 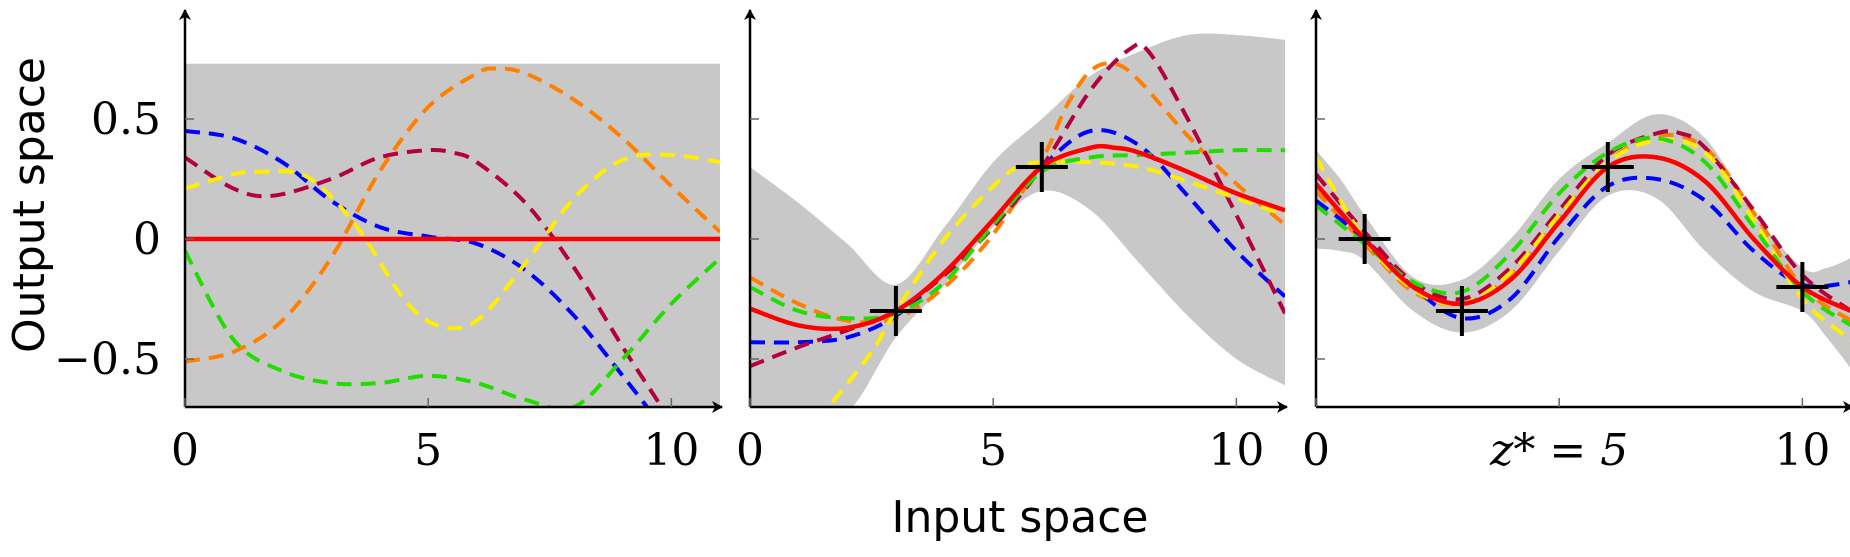 What do you see at coordinates (1558, 450) in the screenshot?
I see `x-tick-label: z* = 5` at bounding box center [1558, 450].